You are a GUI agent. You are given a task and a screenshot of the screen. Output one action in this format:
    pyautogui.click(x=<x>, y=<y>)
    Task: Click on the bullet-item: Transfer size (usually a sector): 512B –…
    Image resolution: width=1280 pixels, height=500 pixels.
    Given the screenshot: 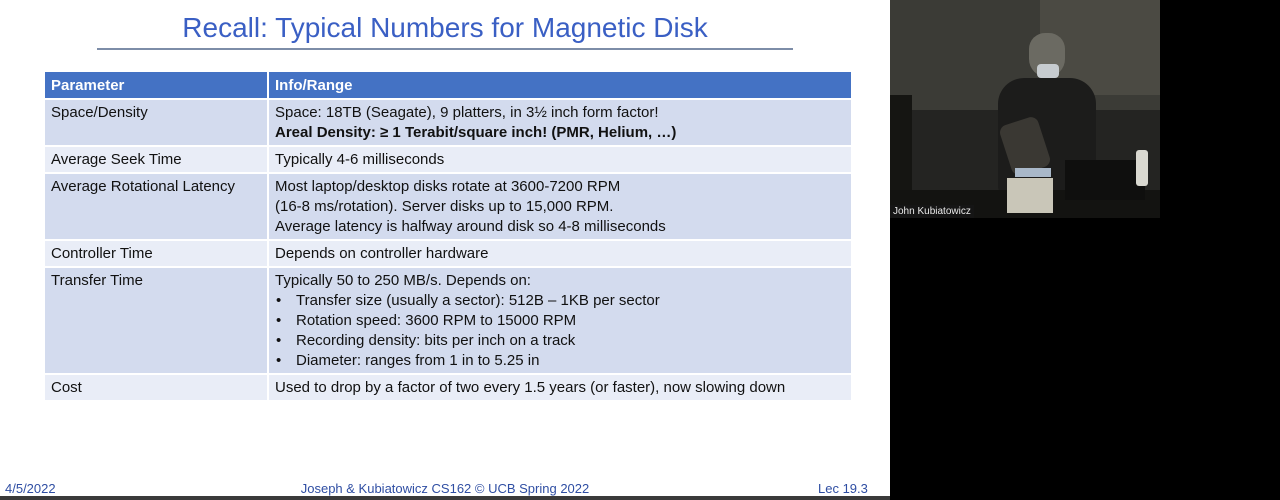 What is the action you would take?
    pyautogui.click(x=560, y=301)
    